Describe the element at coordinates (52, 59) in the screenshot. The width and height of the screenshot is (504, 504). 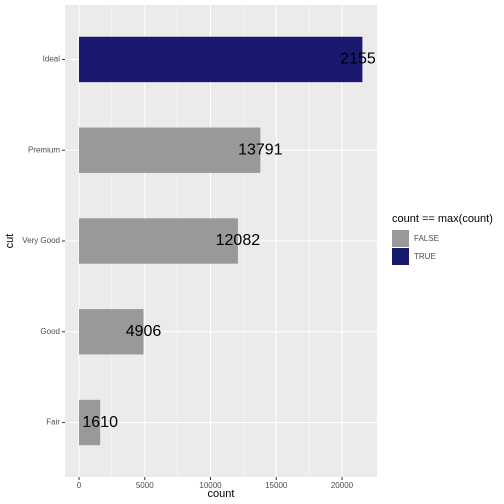
I see `y-tick-label: Ideal` at that location.